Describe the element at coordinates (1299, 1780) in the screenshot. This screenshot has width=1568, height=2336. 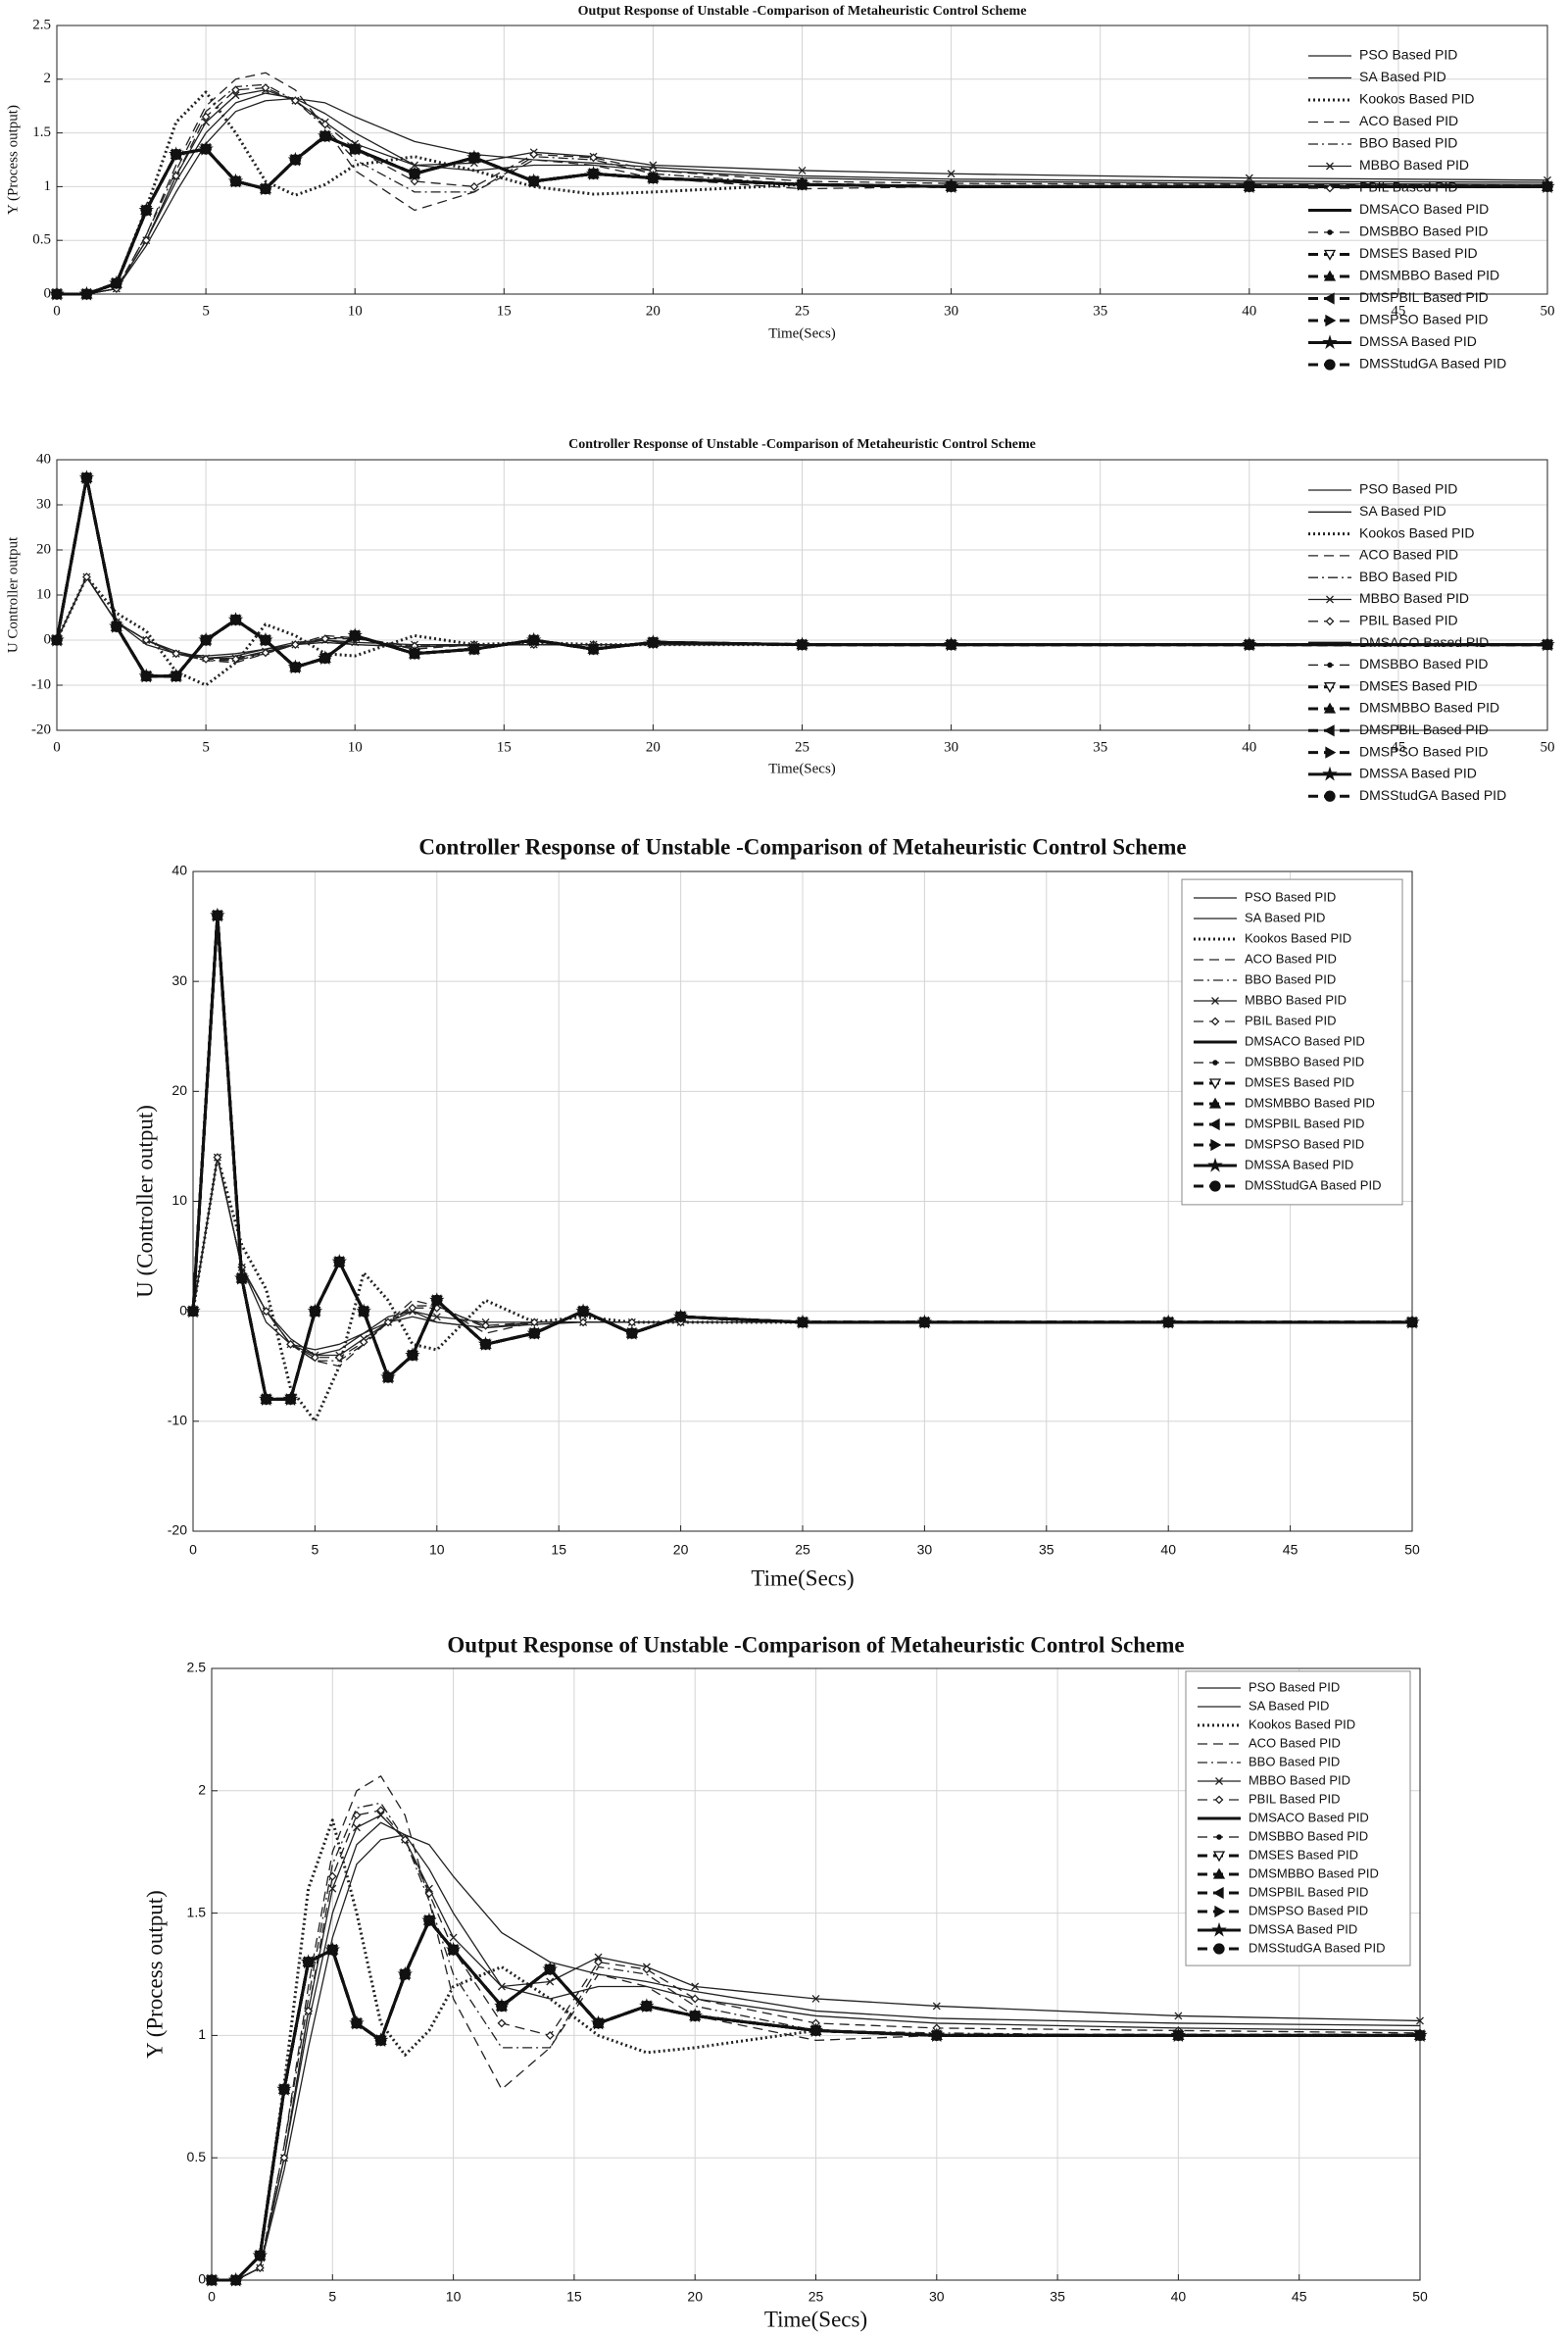
I see `legend-label: MBBO Based PID` at that location.